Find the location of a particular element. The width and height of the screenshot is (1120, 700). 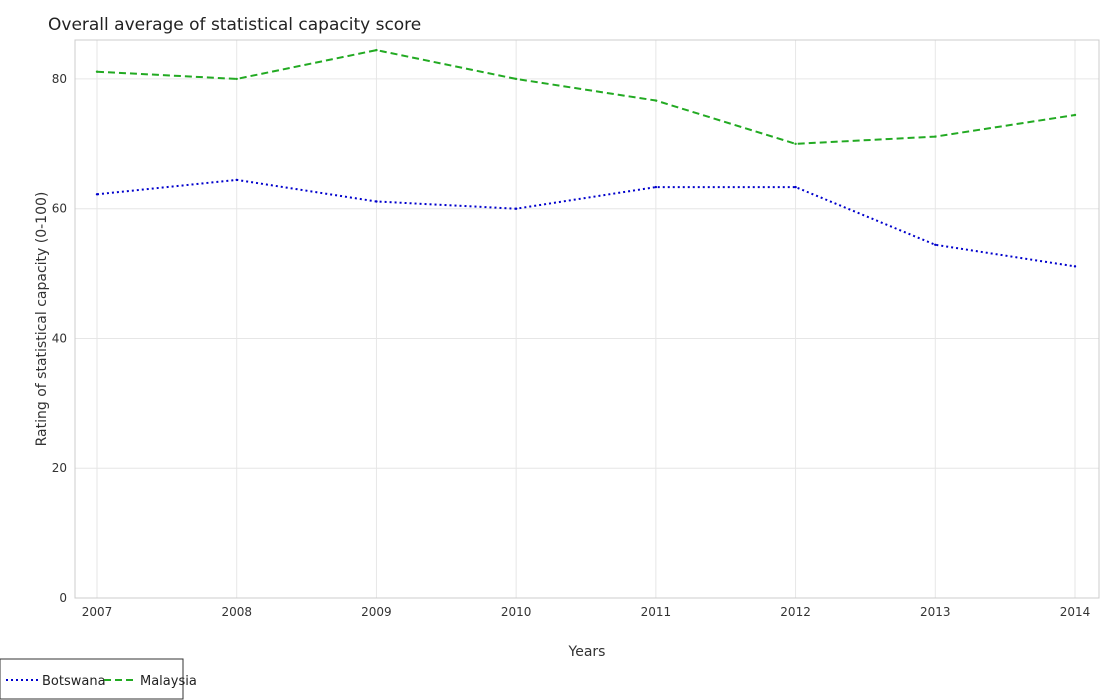

data-point-malaysia-2010 is located at coordinates (516, 79).